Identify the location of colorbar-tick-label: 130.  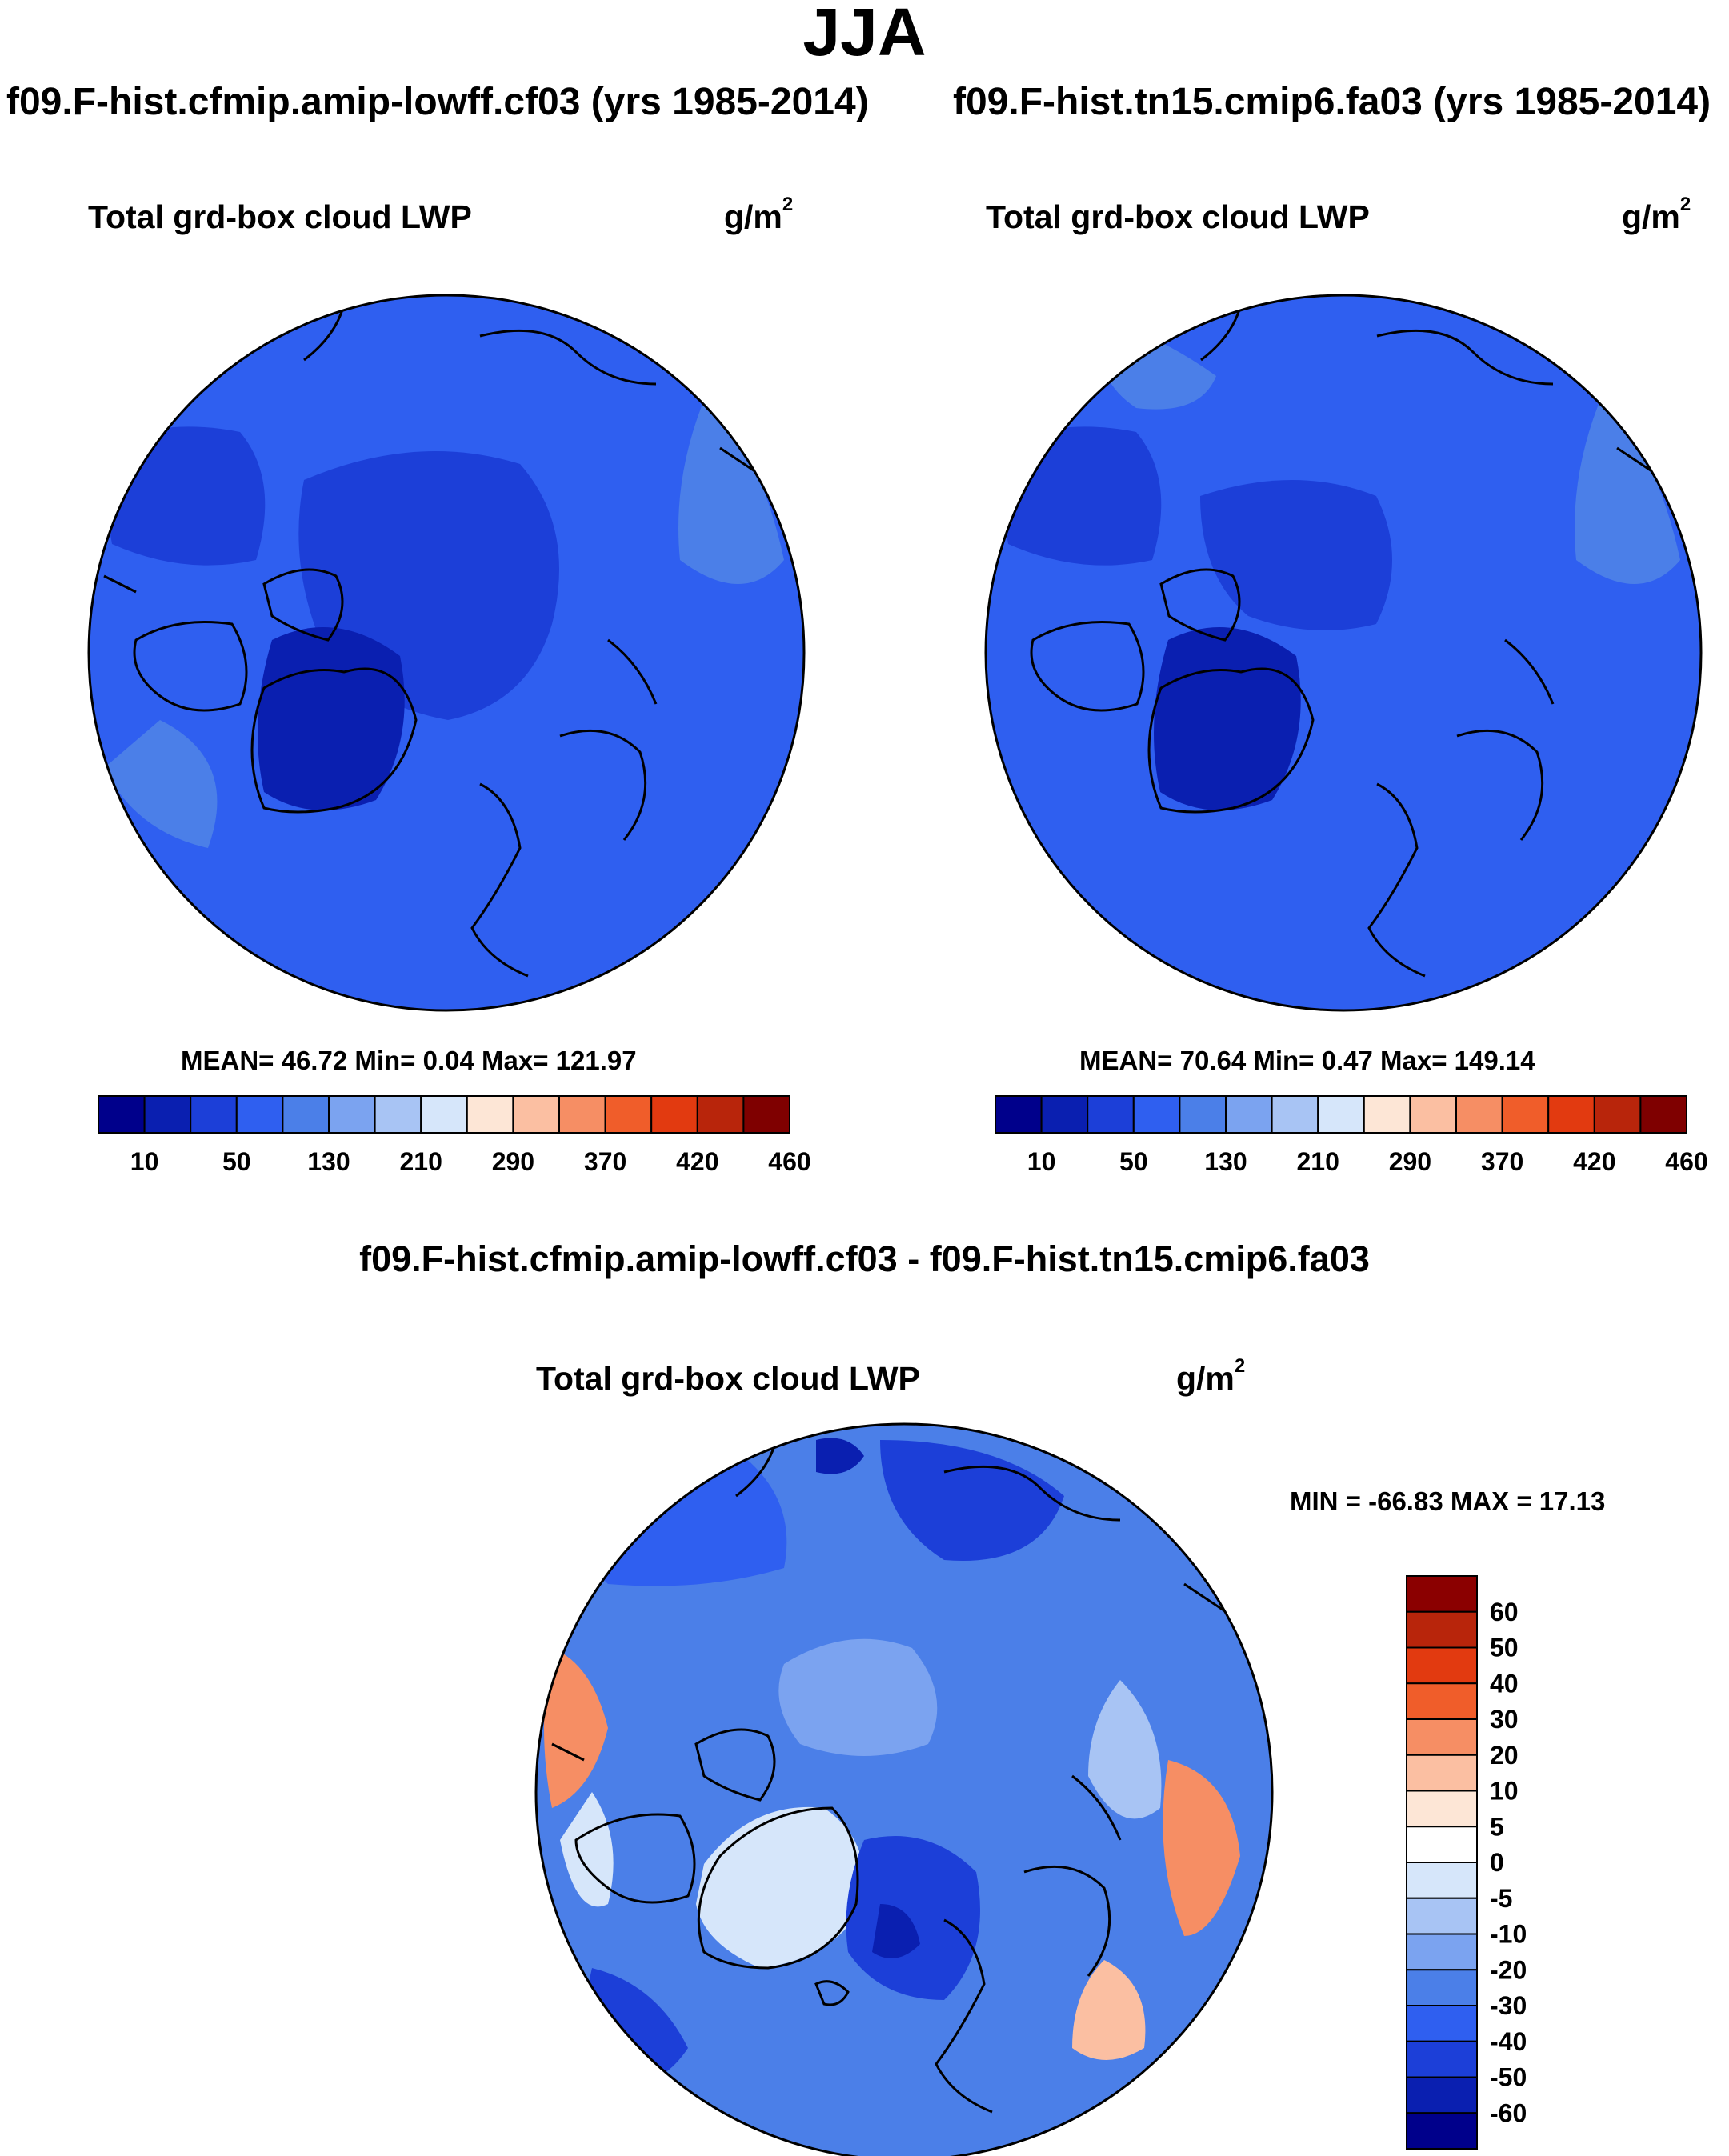
(1225, 1161).